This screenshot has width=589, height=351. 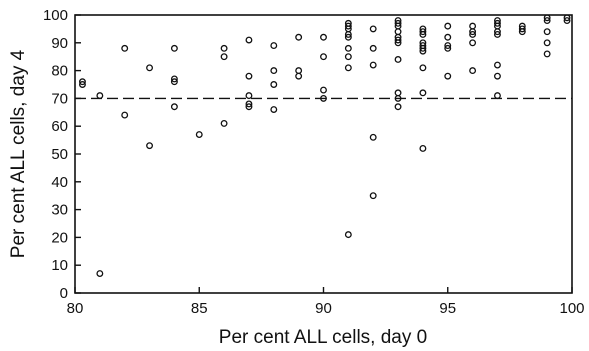 What do you see at coordinates (323, 308) in the screenshot?
I see `x-tick-label: 90` at bounding box center [323, 308].